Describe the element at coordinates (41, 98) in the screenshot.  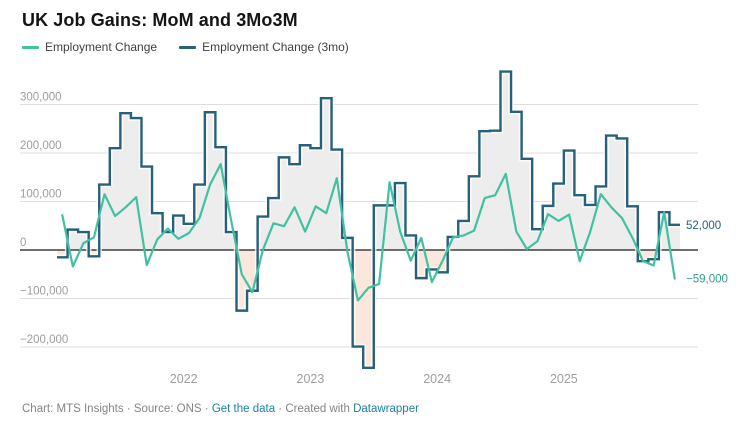
I see `y-axis-tick-label: 300,000` at that location.